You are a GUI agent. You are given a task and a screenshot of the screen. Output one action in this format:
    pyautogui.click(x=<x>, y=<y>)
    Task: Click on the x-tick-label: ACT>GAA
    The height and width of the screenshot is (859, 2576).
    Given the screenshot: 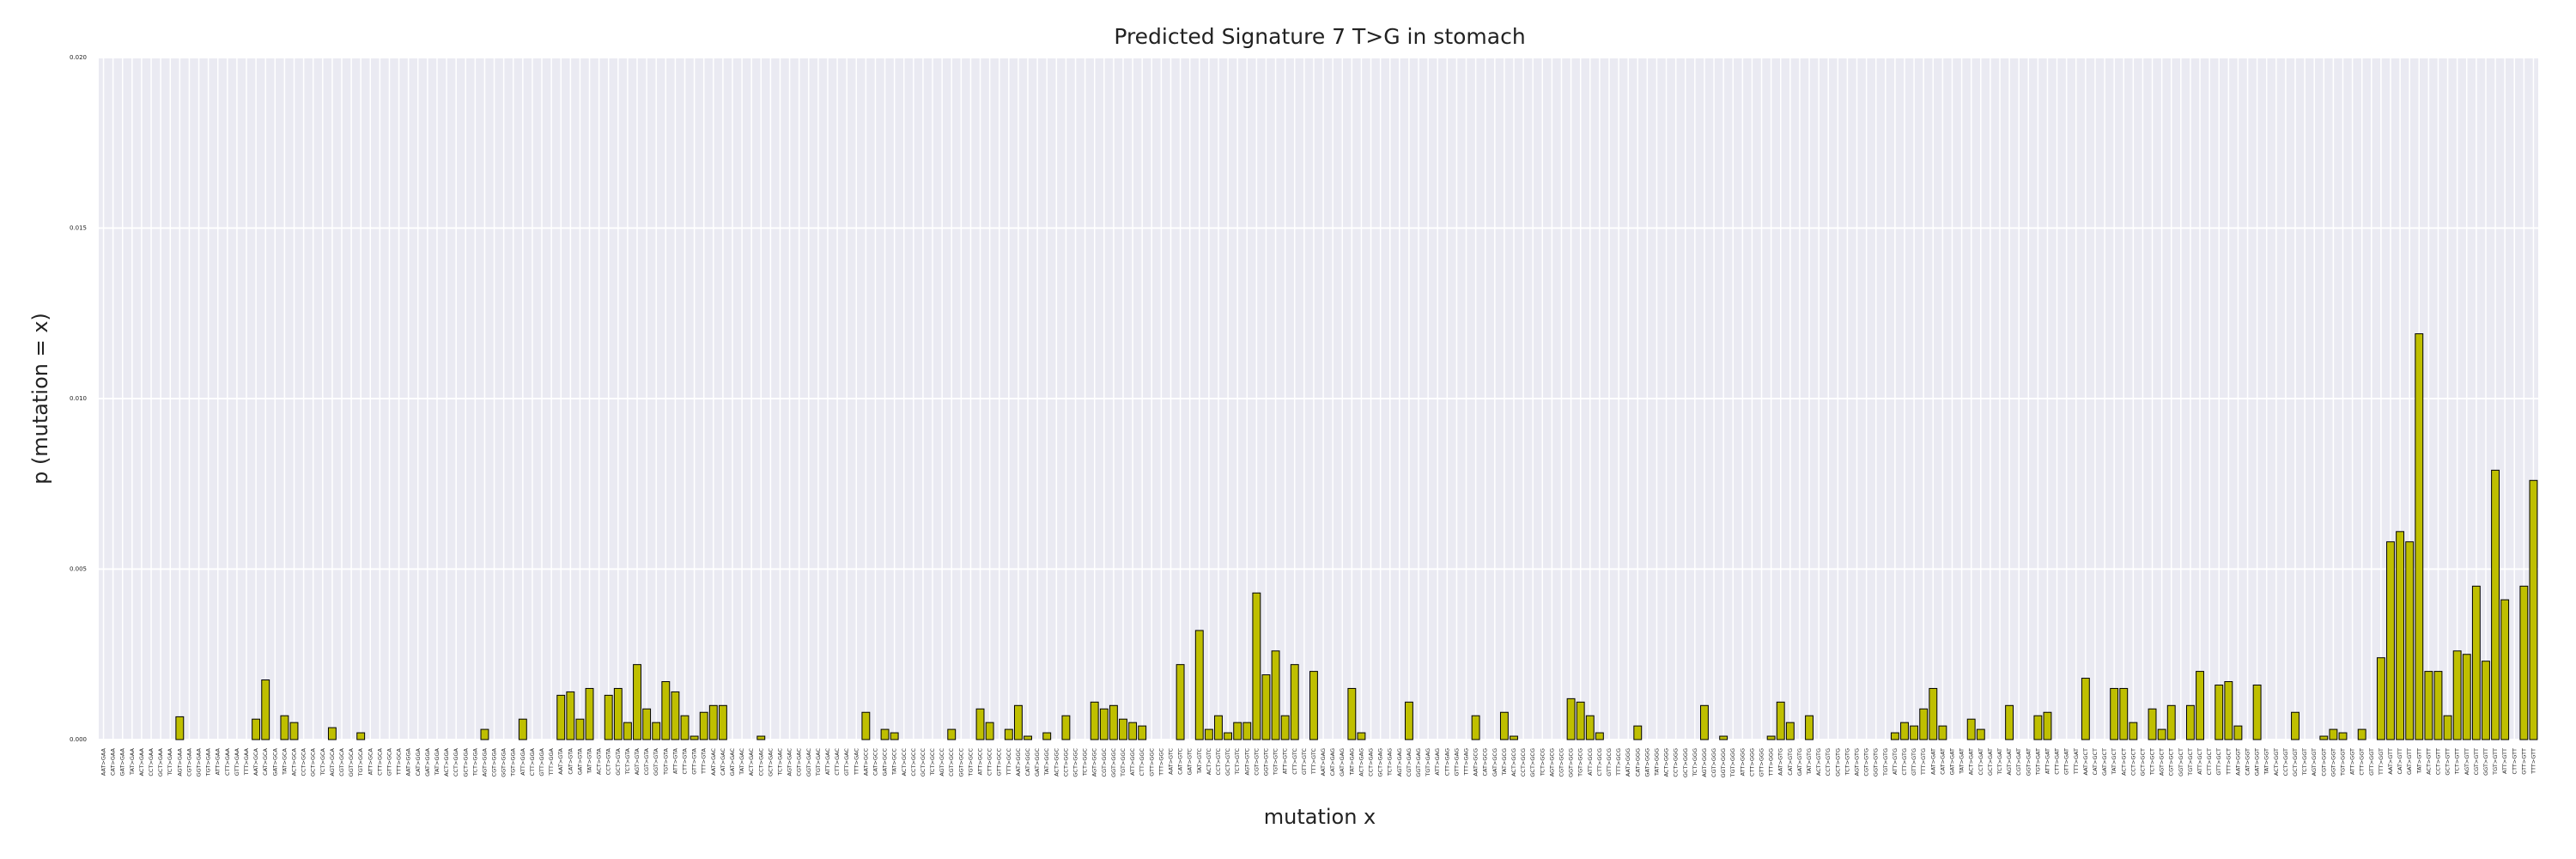 What is the action you would take?
    pyautogui.click(x=142, y=761)
    